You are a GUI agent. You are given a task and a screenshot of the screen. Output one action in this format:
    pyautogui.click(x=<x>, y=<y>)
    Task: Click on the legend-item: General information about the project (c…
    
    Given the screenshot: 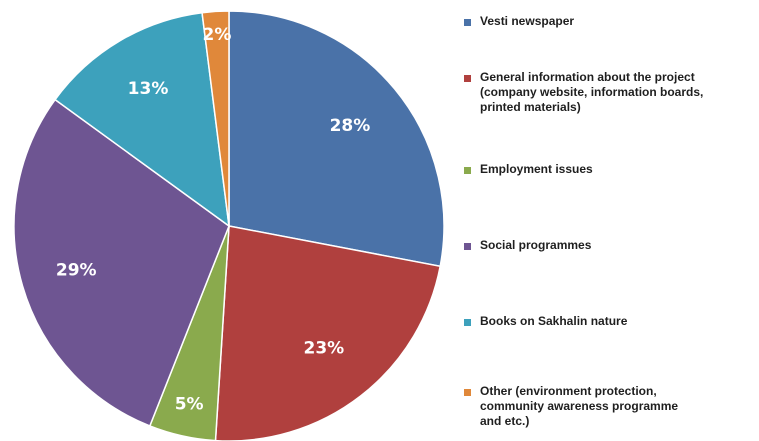 What is the action you would take?
    pyautogui.click(x=607, y=92)
    